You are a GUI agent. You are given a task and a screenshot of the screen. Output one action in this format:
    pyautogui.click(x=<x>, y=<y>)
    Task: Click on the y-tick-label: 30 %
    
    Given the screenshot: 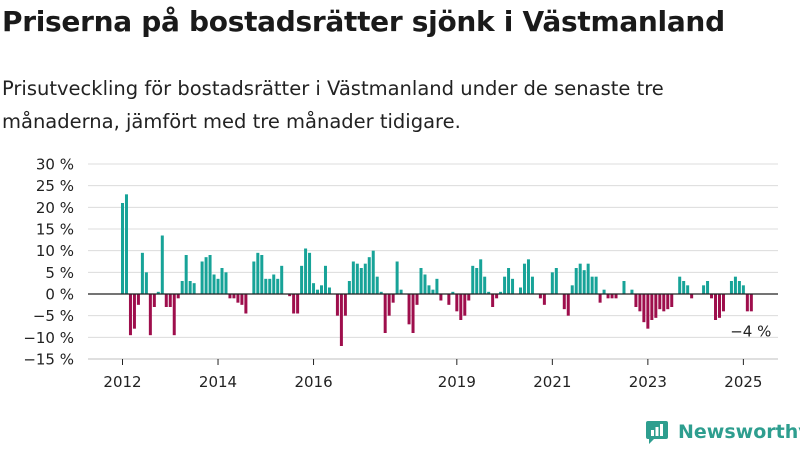 What is the action you would take?
    pyautogui.click(x=55, y=165)
    